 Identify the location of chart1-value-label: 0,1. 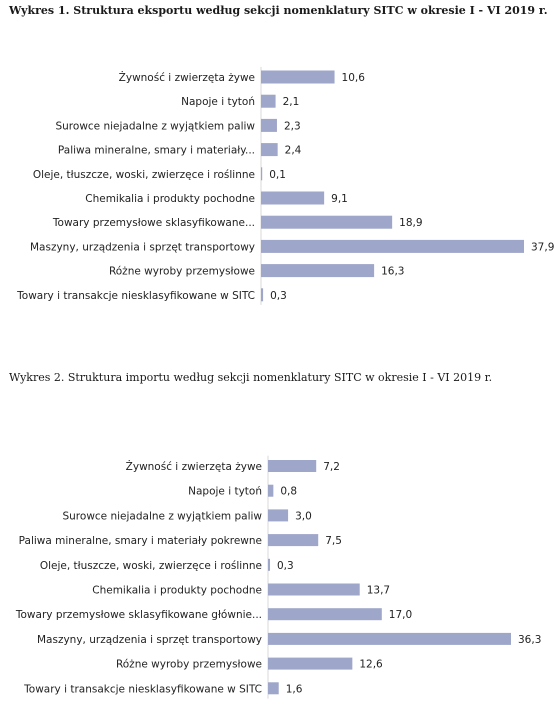
(277, 175).